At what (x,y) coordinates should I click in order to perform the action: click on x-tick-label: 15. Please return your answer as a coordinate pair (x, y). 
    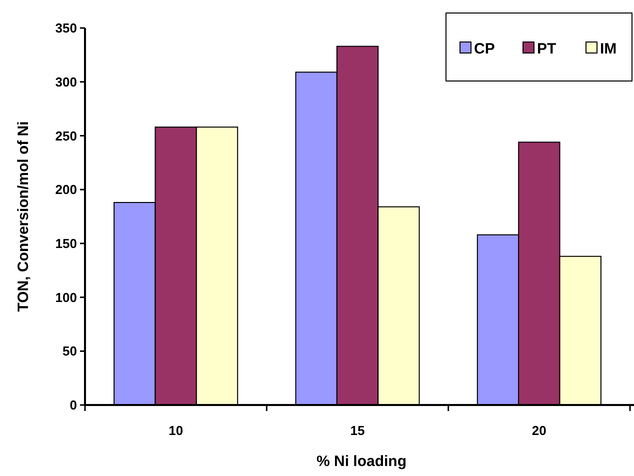
    Looking at the image, I should click on (357, 430).